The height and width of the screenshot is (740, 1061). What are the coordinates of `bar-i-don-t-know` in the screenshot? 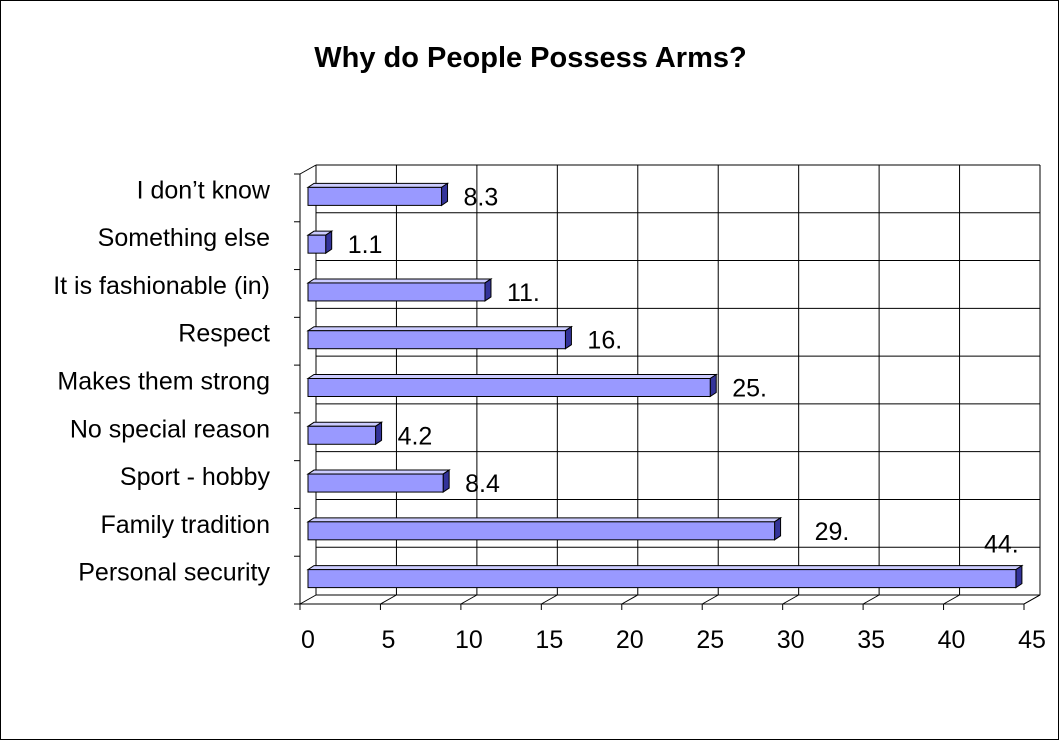 It's located at (375, 196).